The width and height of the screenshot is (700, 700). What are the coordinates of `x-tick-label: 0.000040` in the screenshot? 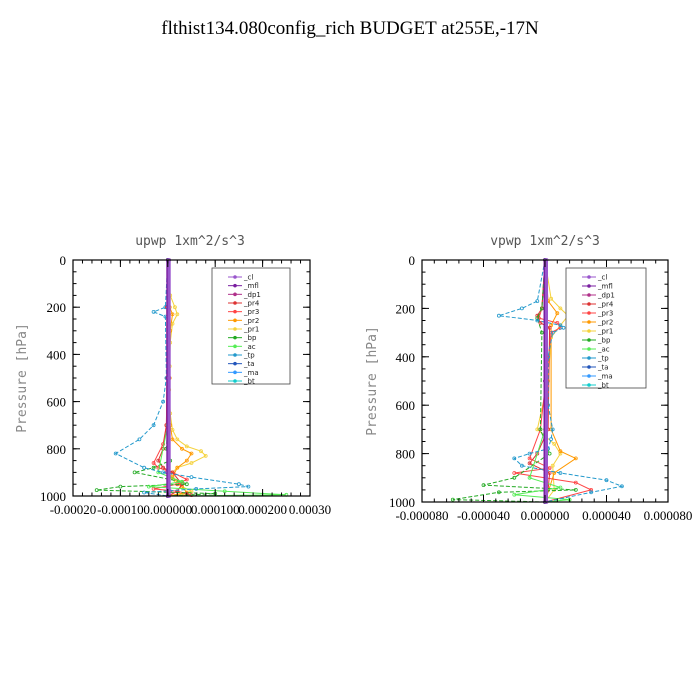 It's located at (606, 515).